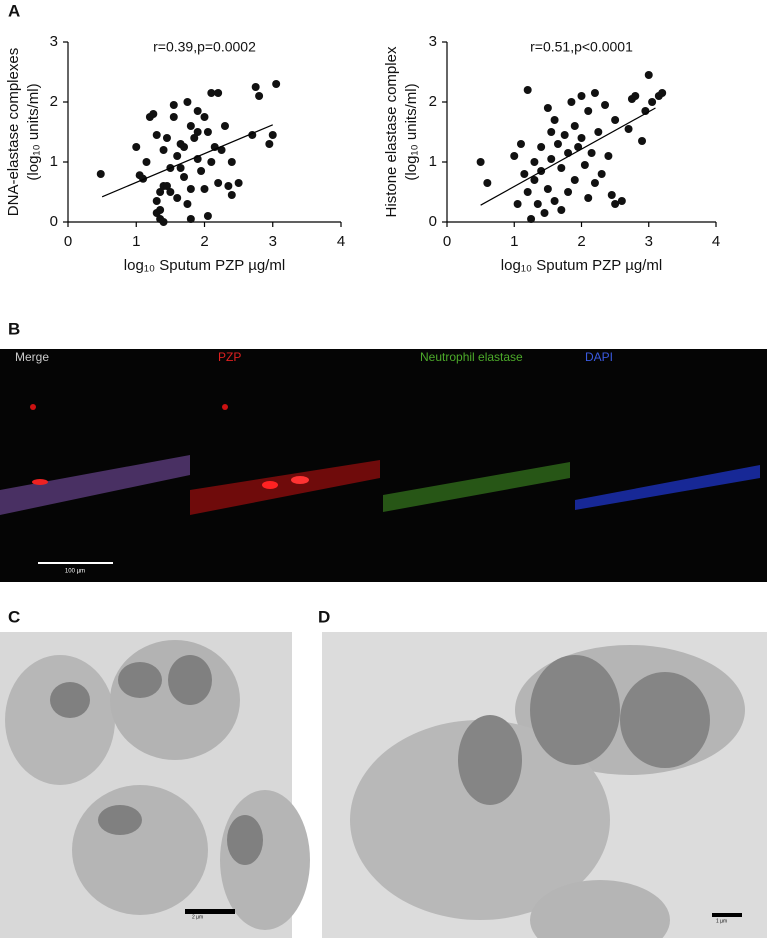  I want to click on panel-label: B, so click(14, 328).